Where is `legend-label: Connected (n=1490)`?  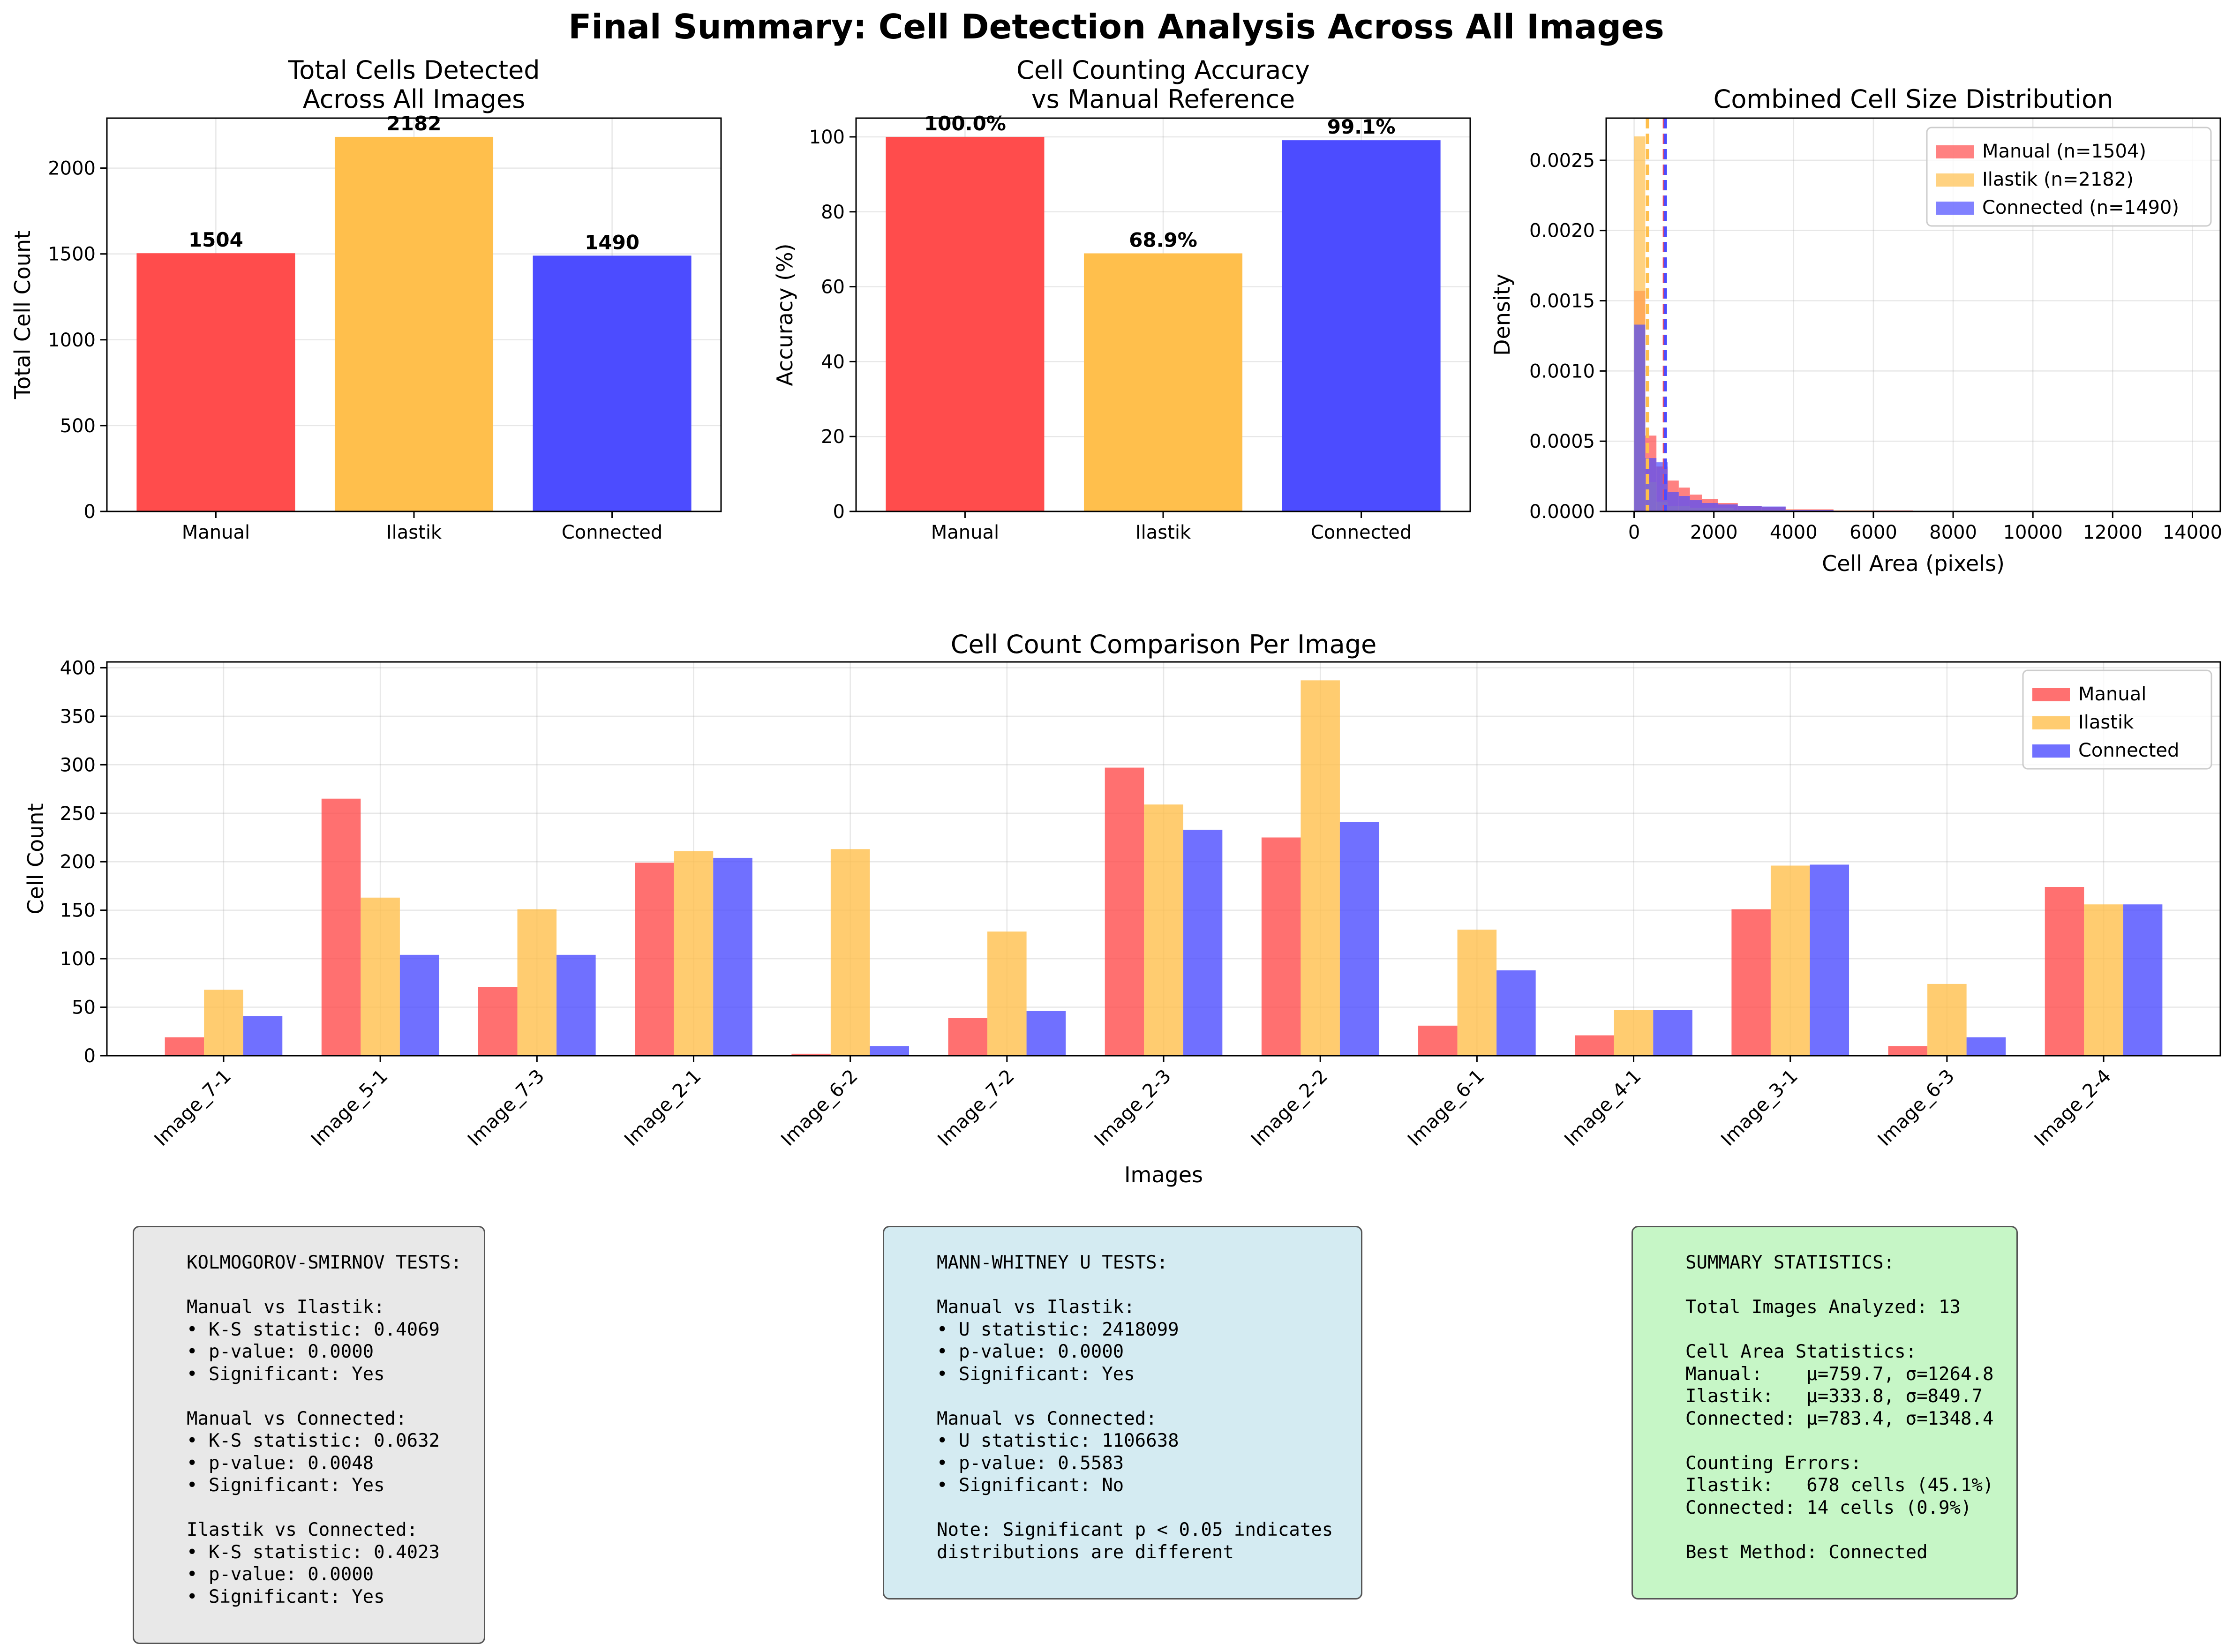 legend-label: Connected (n=1490) is located at coordinates (2080, 207).